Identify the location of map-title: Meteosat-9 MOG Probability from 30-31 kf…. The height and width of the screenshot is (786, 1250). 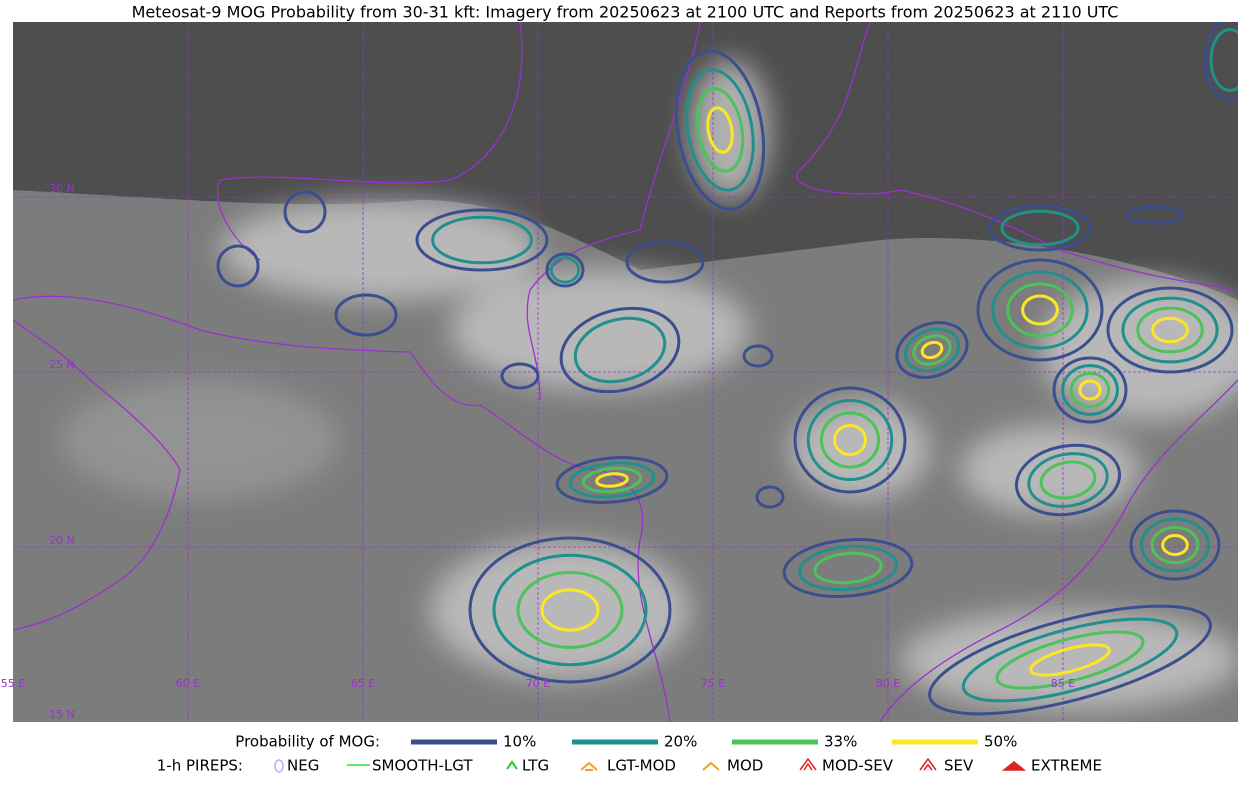
(625, 12).